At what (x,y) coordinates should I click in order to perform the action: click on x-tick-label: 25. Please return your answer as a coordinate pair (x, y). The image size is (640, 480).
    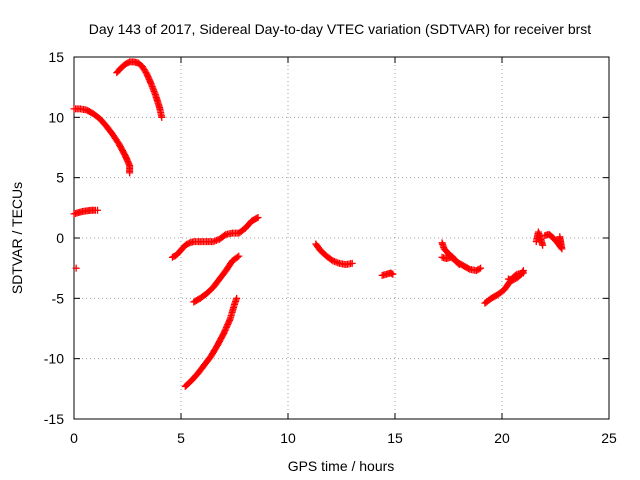
    Looking at the image, I should click on (609, 438).